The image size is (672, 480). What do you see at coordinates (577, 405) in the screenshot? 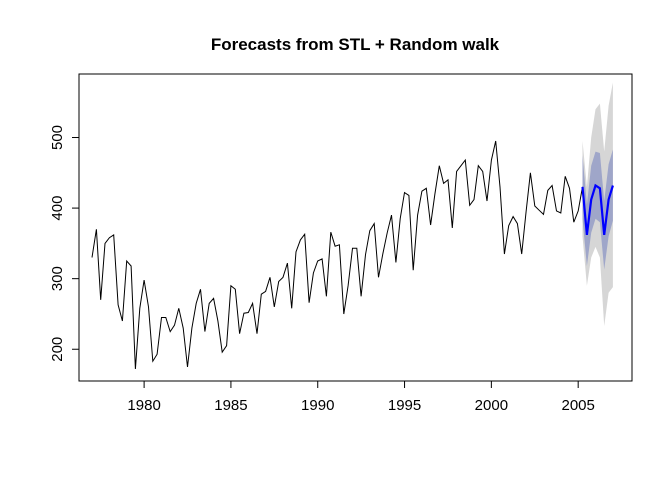
I see `x-tick-label: 2005` at bounding box center [577, 405].